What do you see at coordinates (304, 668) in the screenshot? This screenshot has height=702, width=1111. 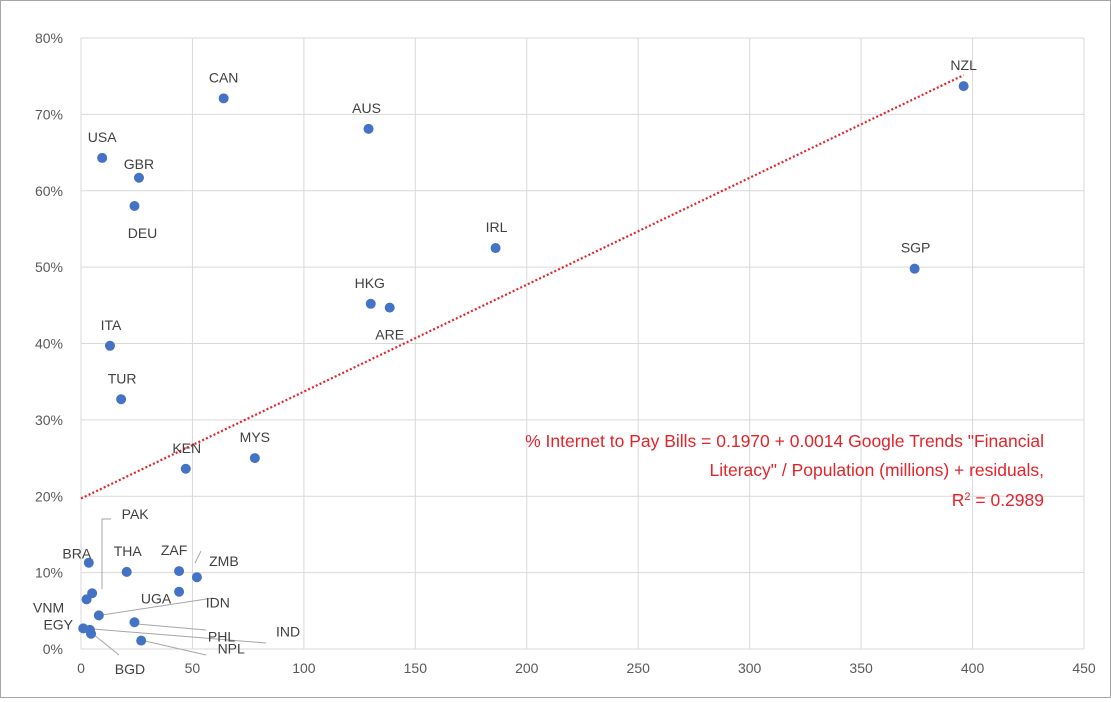 I see `x-tick-label: 100` at bounding box center [304, 668].